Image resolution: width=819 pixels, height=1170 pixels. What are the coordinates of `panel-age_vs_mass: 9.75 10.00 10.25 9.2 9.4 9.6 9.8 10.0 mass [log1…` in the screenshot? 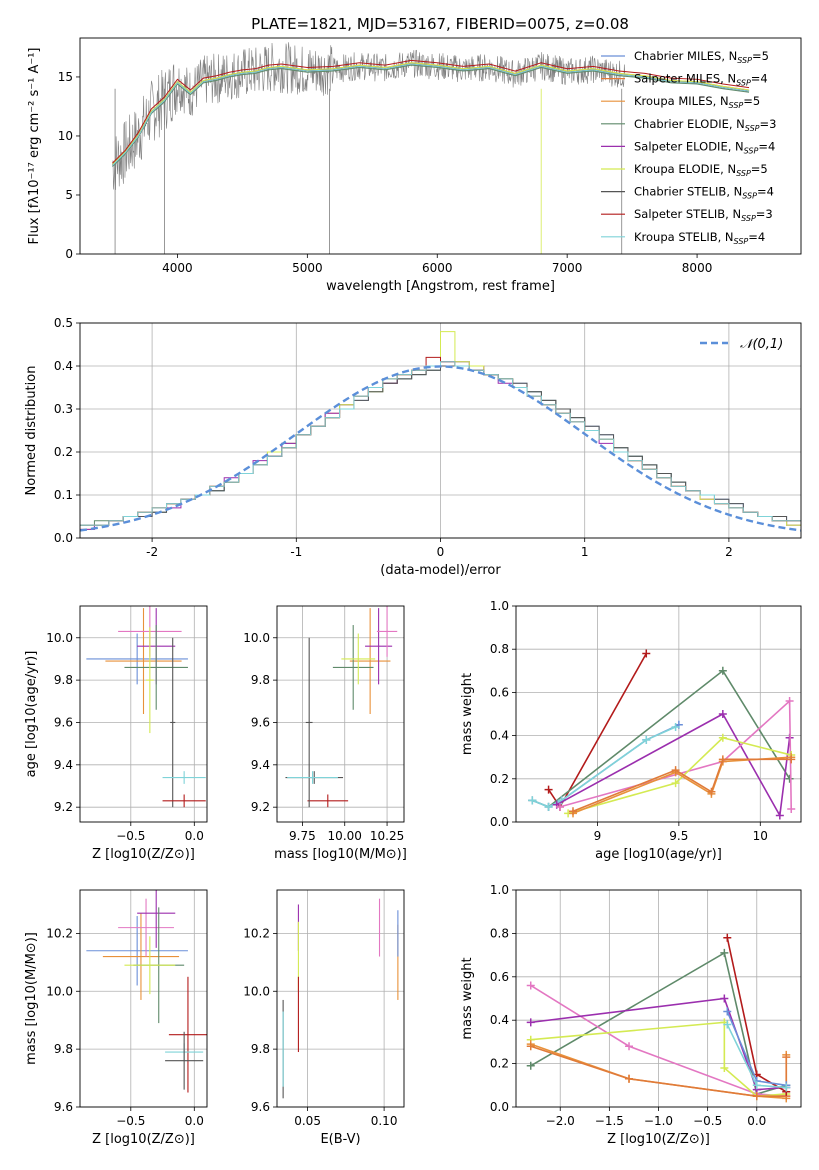 It's located at (325, 733).